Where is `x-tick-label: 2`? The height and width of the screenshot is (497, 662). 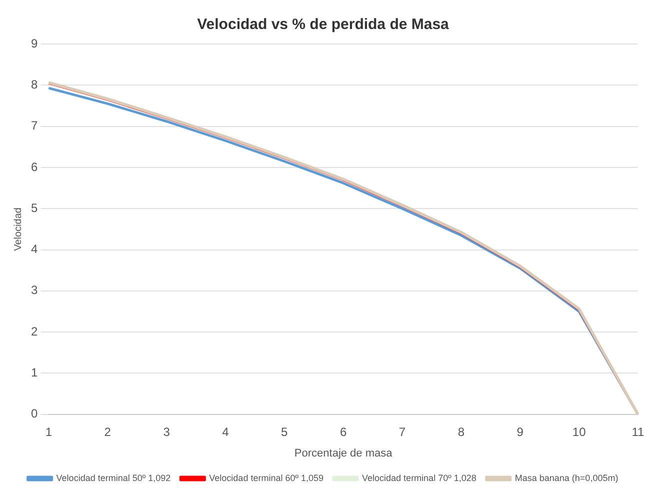
x-tick-label: 2 is located at coordinates (108, 431).